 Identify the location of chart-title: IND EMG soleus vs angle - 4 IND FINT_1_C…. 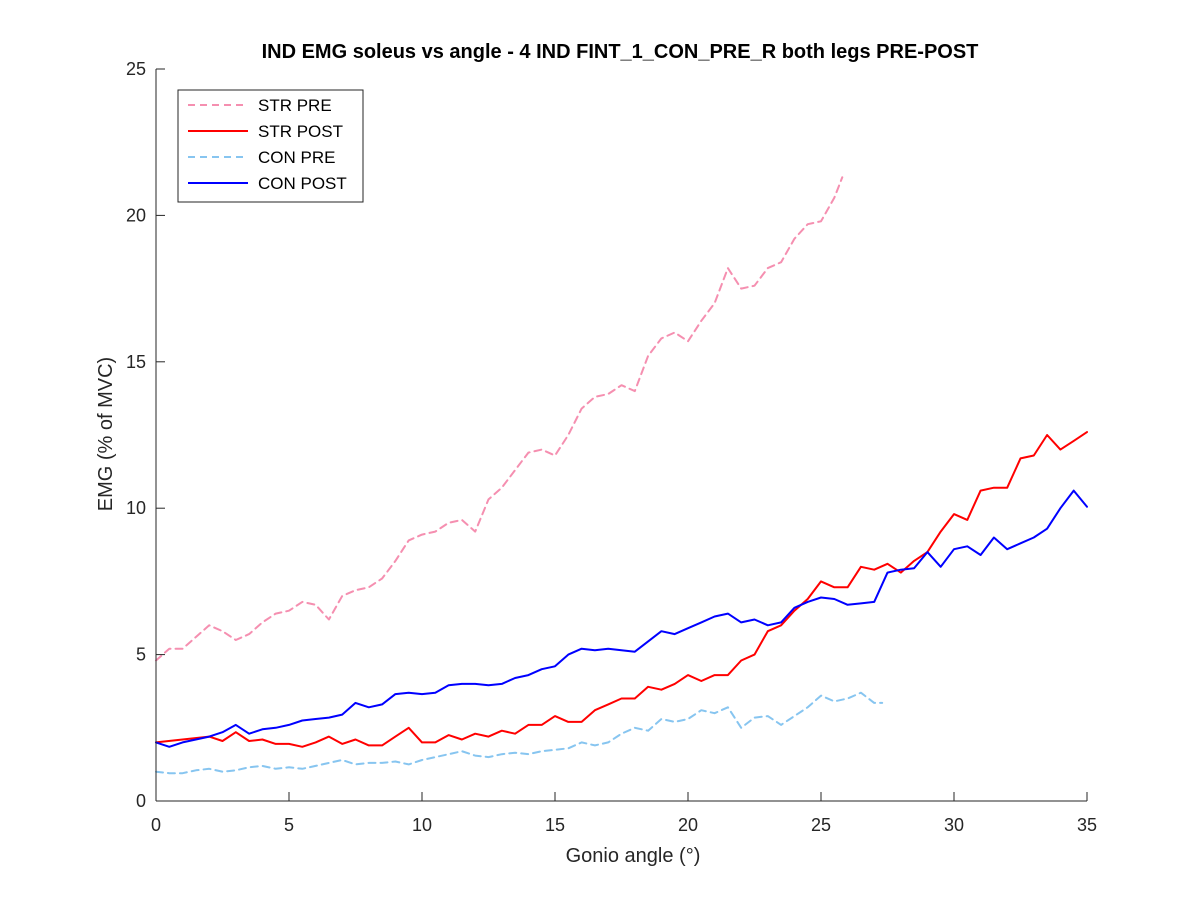
(620, 52).